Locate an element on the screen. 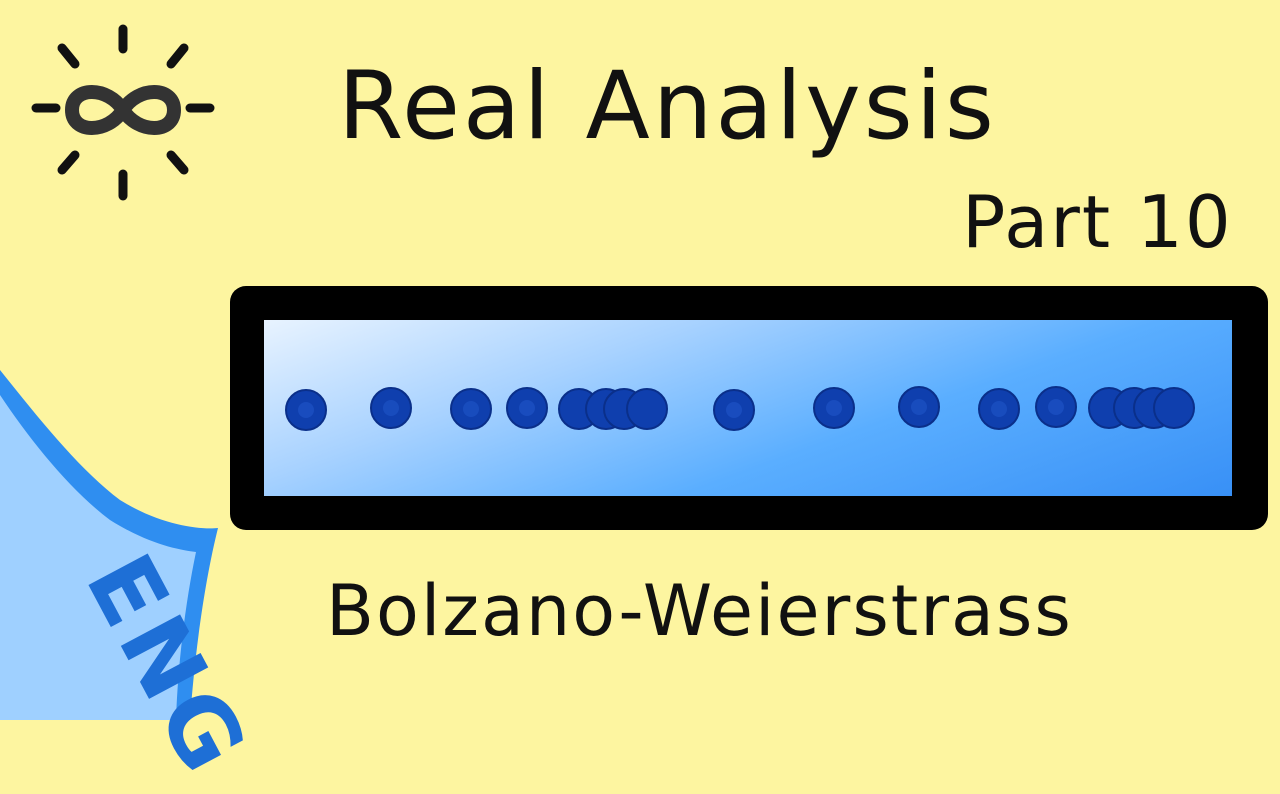 This screenshot has height=794, width=1280. part-number: Part 10 is located at coordinates (1097, 222).